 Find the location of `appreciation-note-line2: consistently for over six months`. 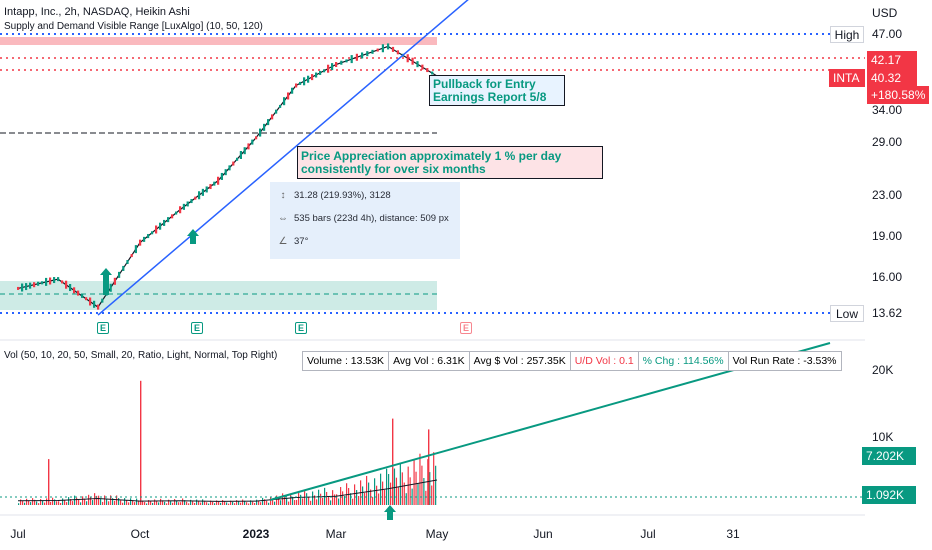

appreciation-note-line2: consistently for over six months is located at coordinates (393, 169).